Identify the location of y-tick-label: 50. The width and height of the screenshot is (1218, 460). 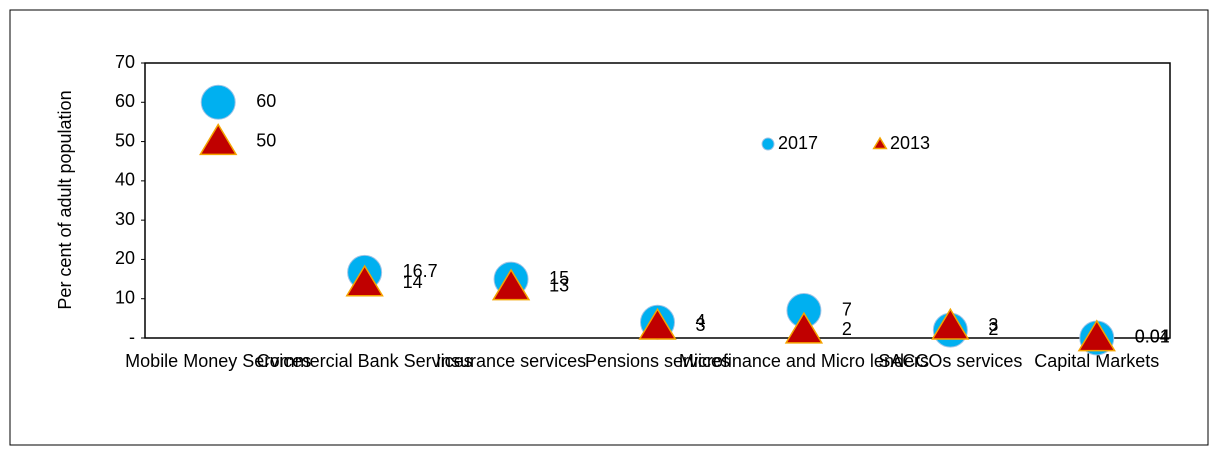
(125, 140).